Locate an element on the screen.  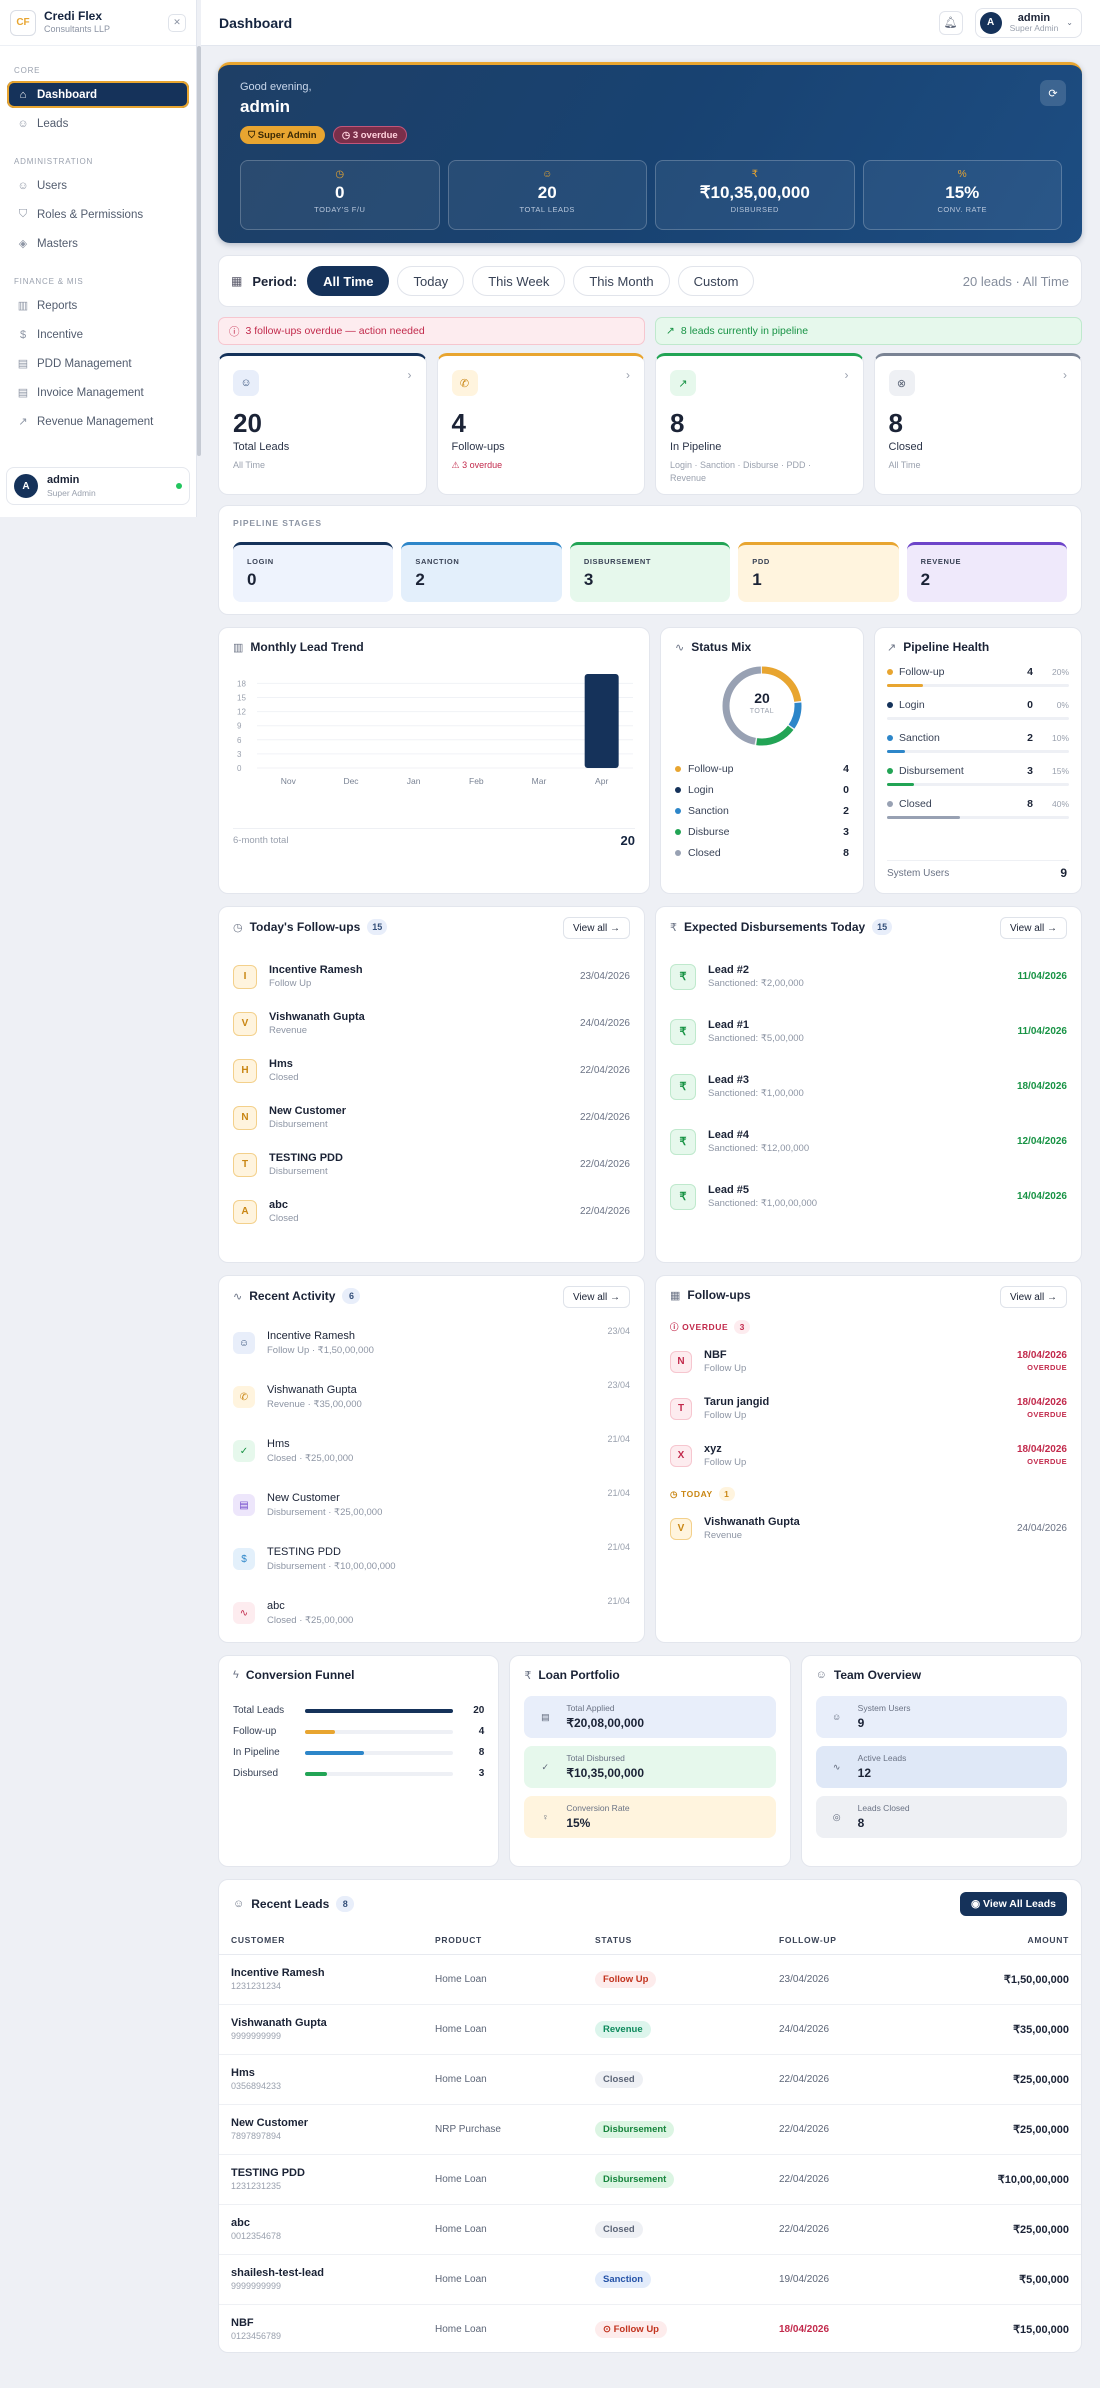
user-menu: A admin Super Admin ⌄ is located at coordinates (1028, 22).